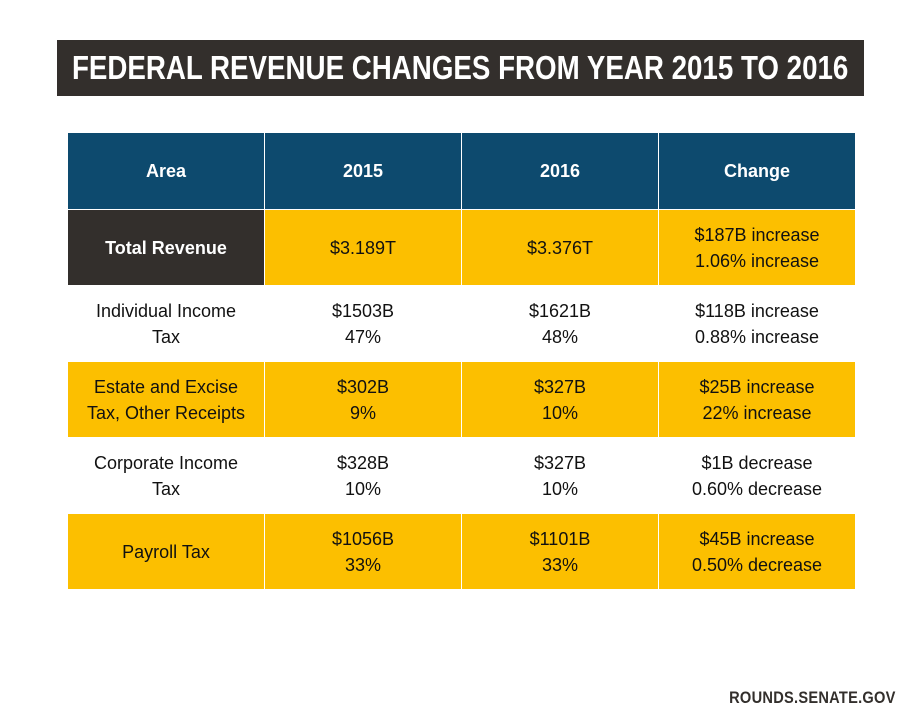 The height and width of the screenshot is (717, 920). What do you see at coordinates (560, 538) in the screenshot?
I see `value-2016: $1101B` at bounding box center [560, 538].